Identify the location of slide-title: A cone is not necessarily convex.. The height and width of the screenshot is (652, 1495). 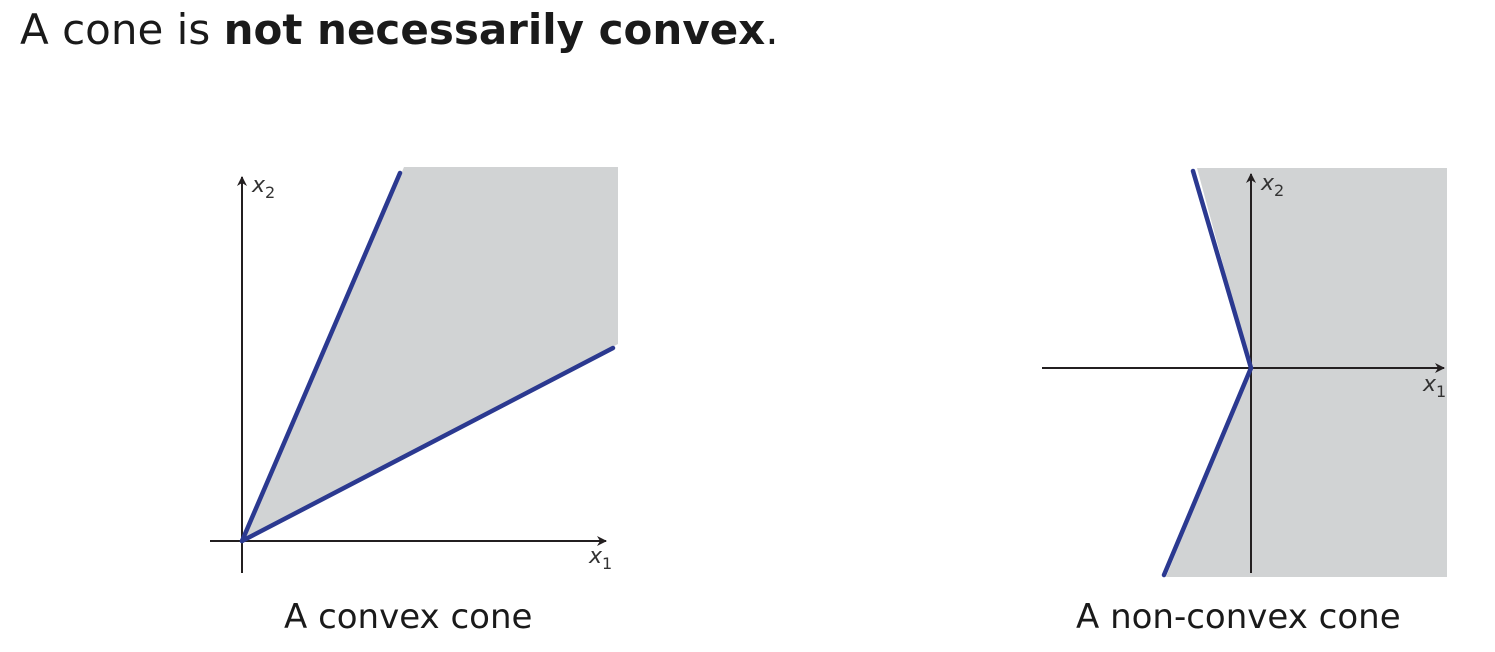
(399, 30).